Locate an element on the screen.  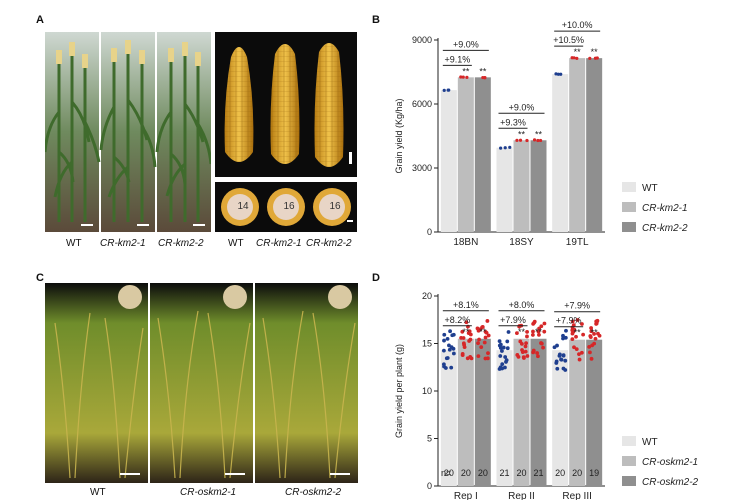
x-tick-label-rep-i: Rep I is located at coordinates (466, 495).